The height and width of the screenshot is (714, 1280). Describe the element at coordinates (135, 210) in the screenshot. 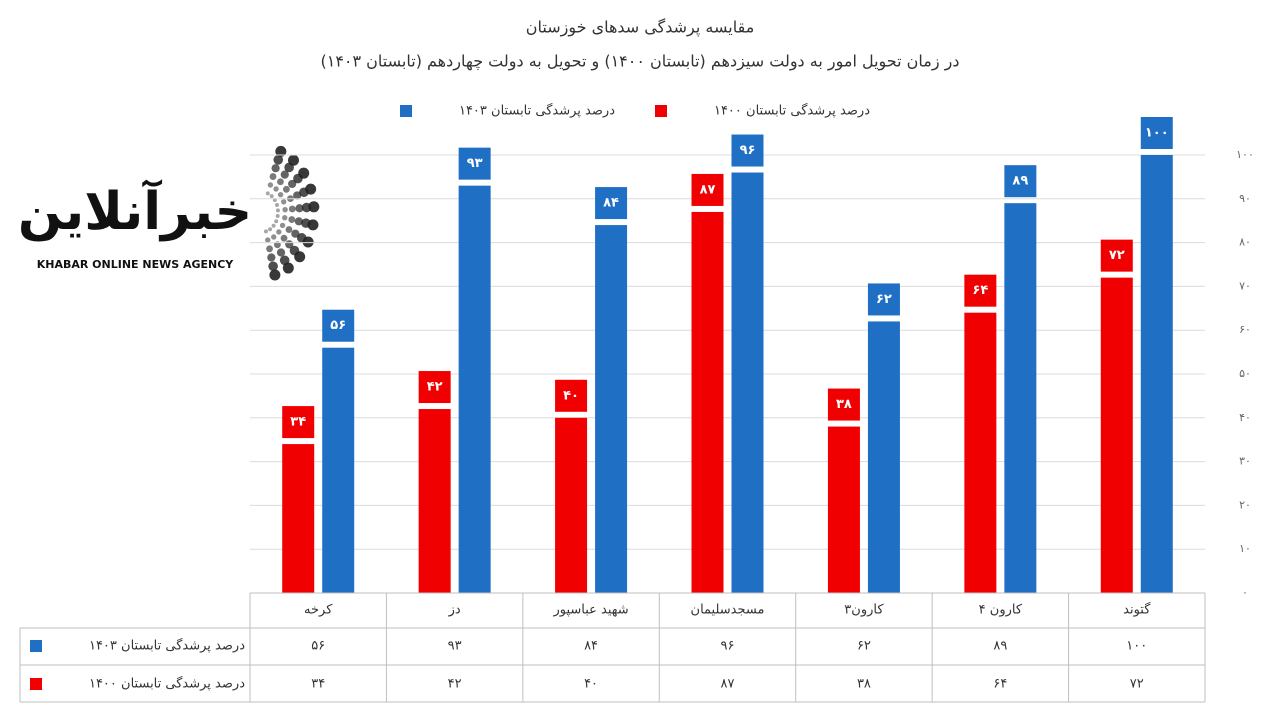

I see `logo-name: خبرآنلاین` at that location.